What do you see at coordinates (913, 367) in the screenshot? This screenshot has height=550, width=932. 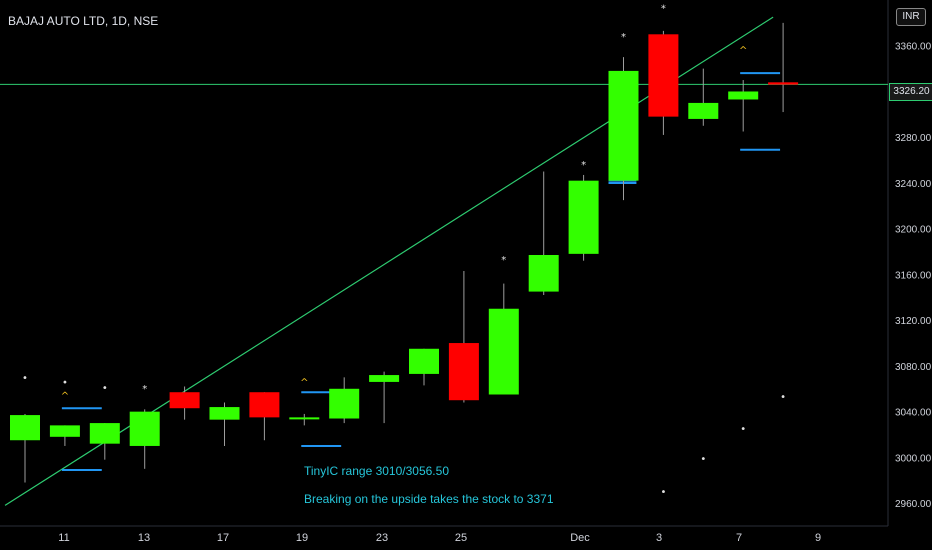 I see `y-tick-label: 3080.00` at bounding box center [913, 367].